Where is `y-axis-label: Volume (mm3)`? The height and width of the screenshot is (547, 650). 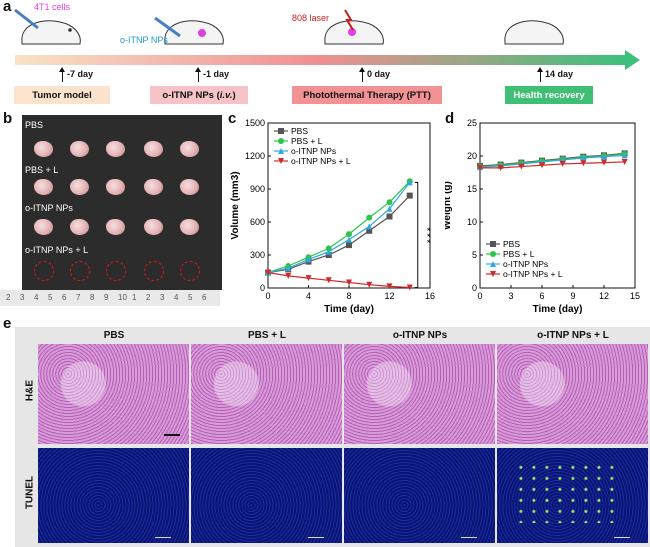
y-axis-label: Volume (mm3) is located at coordinates (235, 205).